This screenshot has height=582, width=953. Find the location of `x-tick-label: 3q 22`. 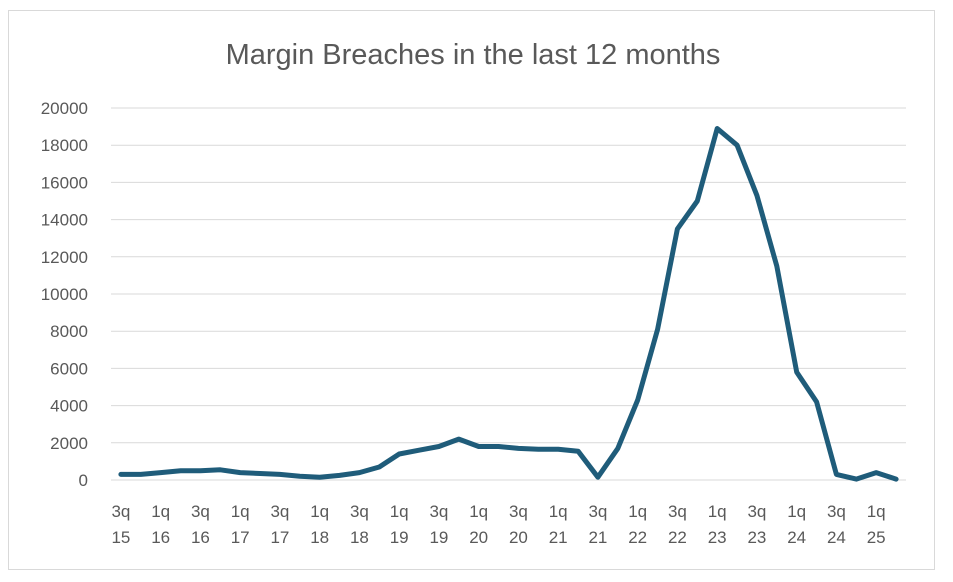

x-tick-label: 3q 22 is located at coordinates (677, 524).